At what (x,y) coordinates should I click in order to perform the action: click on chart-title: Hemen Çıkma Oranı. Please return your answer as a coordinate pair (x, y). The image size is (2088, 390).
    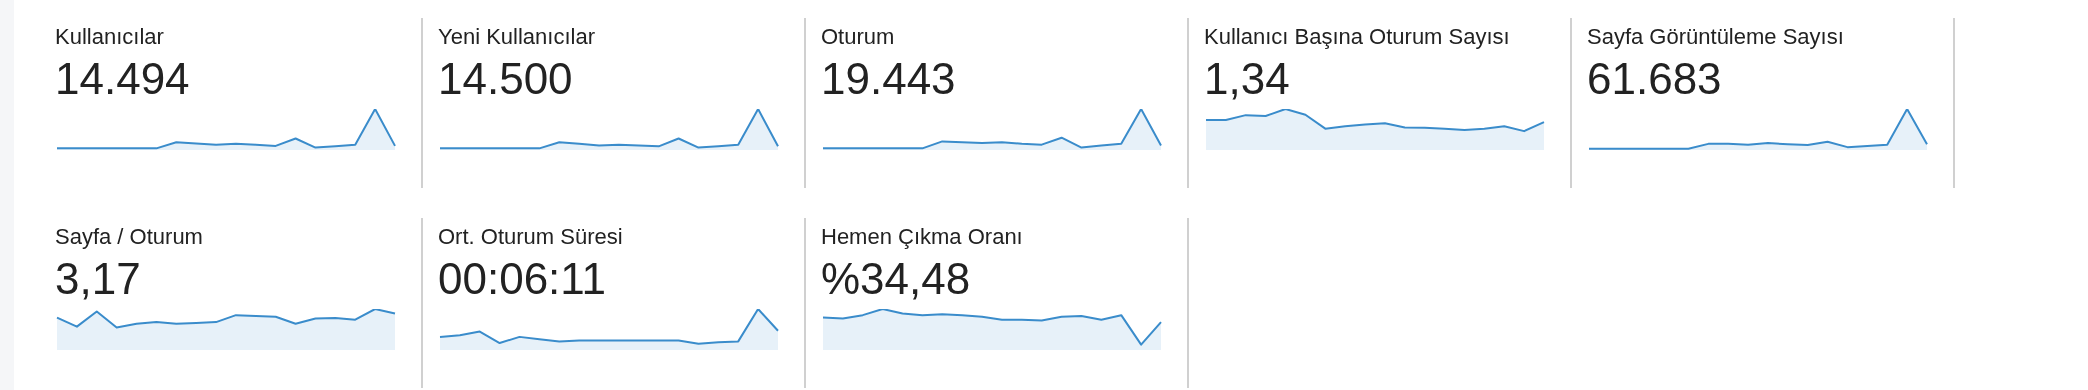
    Looking at the image, I should click on (922, 237).